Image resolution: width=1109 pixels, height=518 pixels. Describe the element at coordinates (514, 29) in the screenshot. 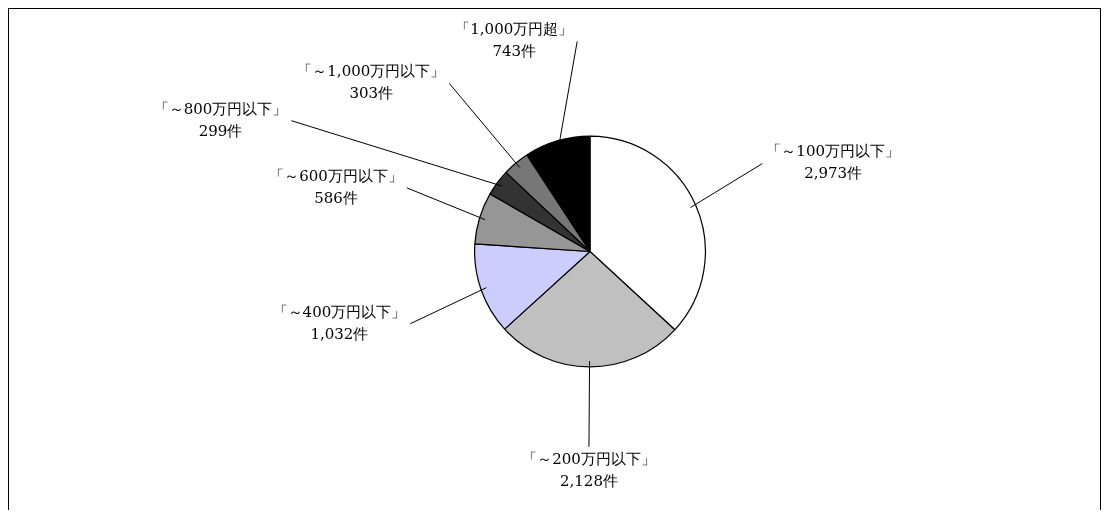

I see `slice-label: 「1,000万円超」` at that location.